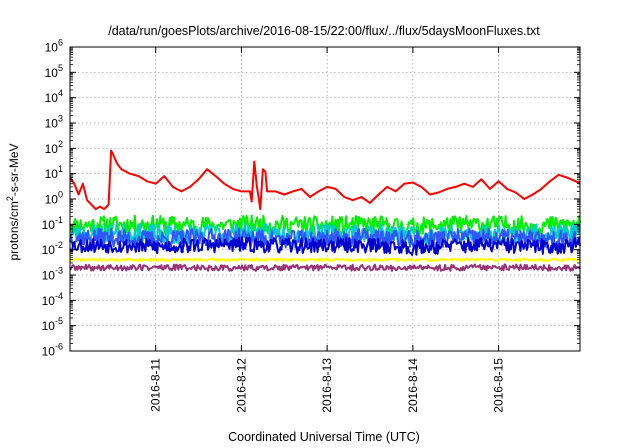 The width and height of the screenshot is (640, 448). Describe the element at coordinates (54, 96) in the screenshot. I see `y-tick-label: 10⁴` at that location.